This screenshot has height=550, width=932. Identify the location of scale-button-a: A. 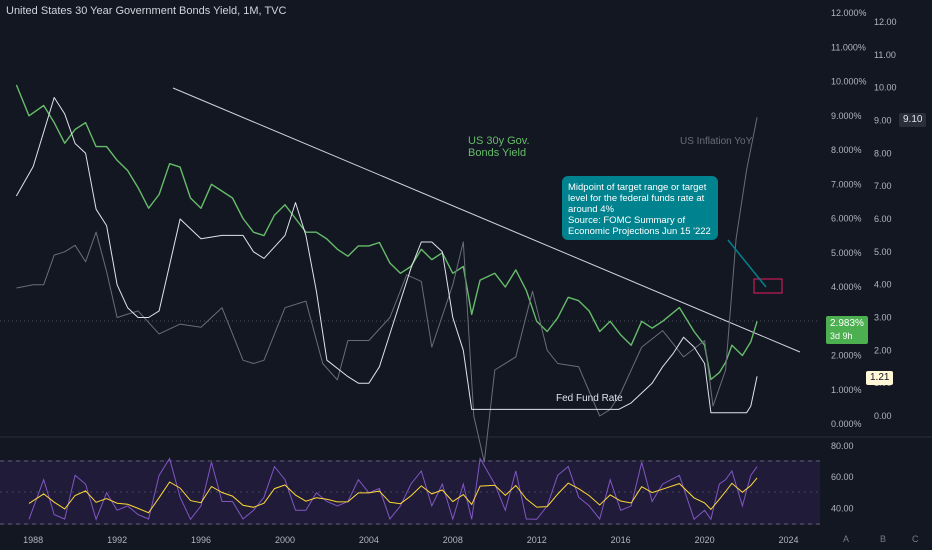
(846, 539).